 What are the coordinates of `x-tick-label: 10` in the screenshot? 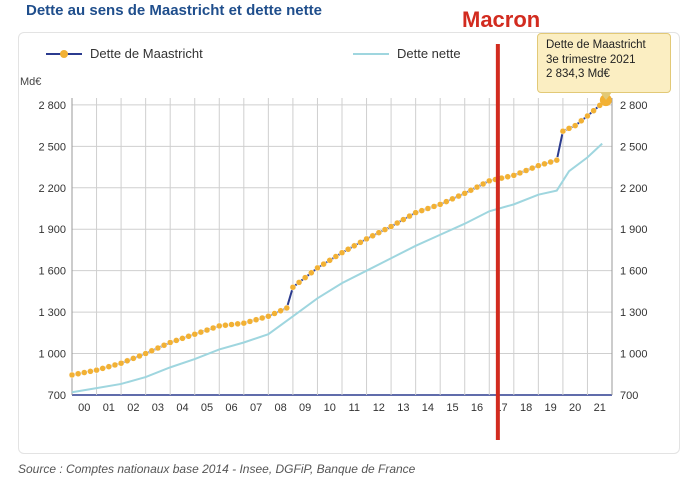 It's located at (330, 408).